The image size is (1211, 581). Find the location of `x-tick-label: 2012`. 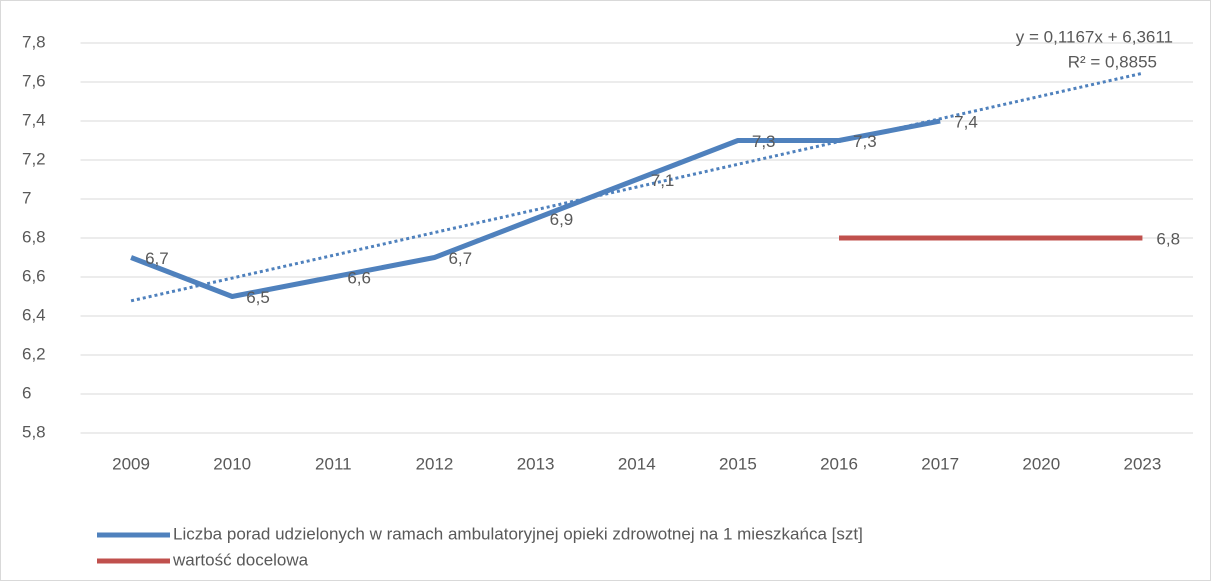

x-tick-label: 2012 is located at coordinates (435, 463).